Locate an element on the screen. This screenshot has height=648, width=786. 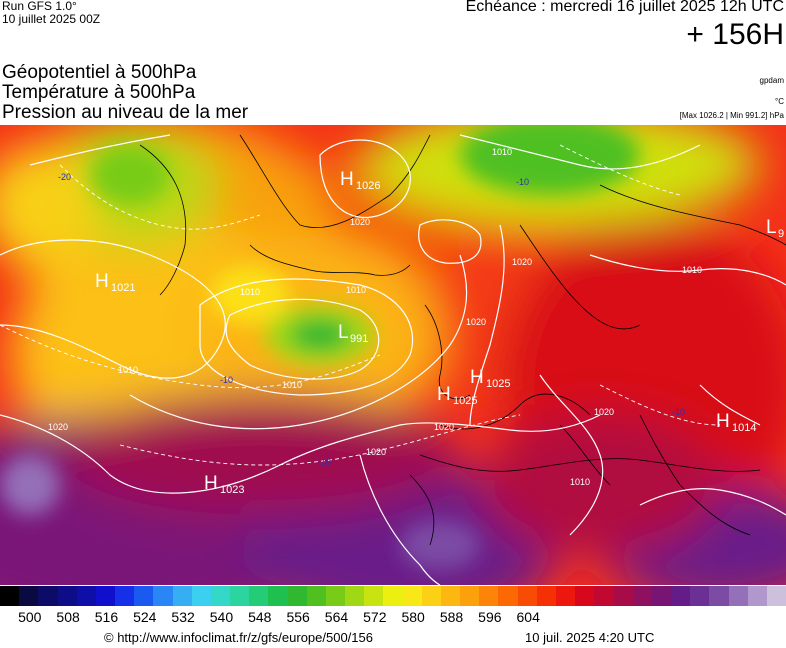
high-center-1021: H 1021 is located at coordinates (115, 282).